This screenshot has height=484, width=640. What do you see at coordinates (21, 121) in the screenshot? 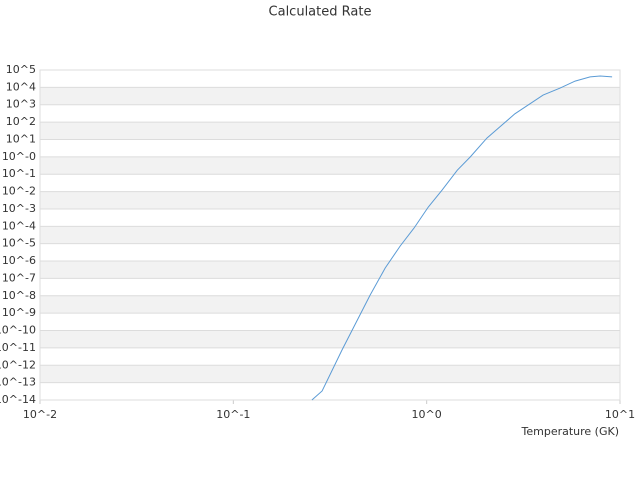
I see `y-tick-label: 10^2` at bounding box center [21, 121].